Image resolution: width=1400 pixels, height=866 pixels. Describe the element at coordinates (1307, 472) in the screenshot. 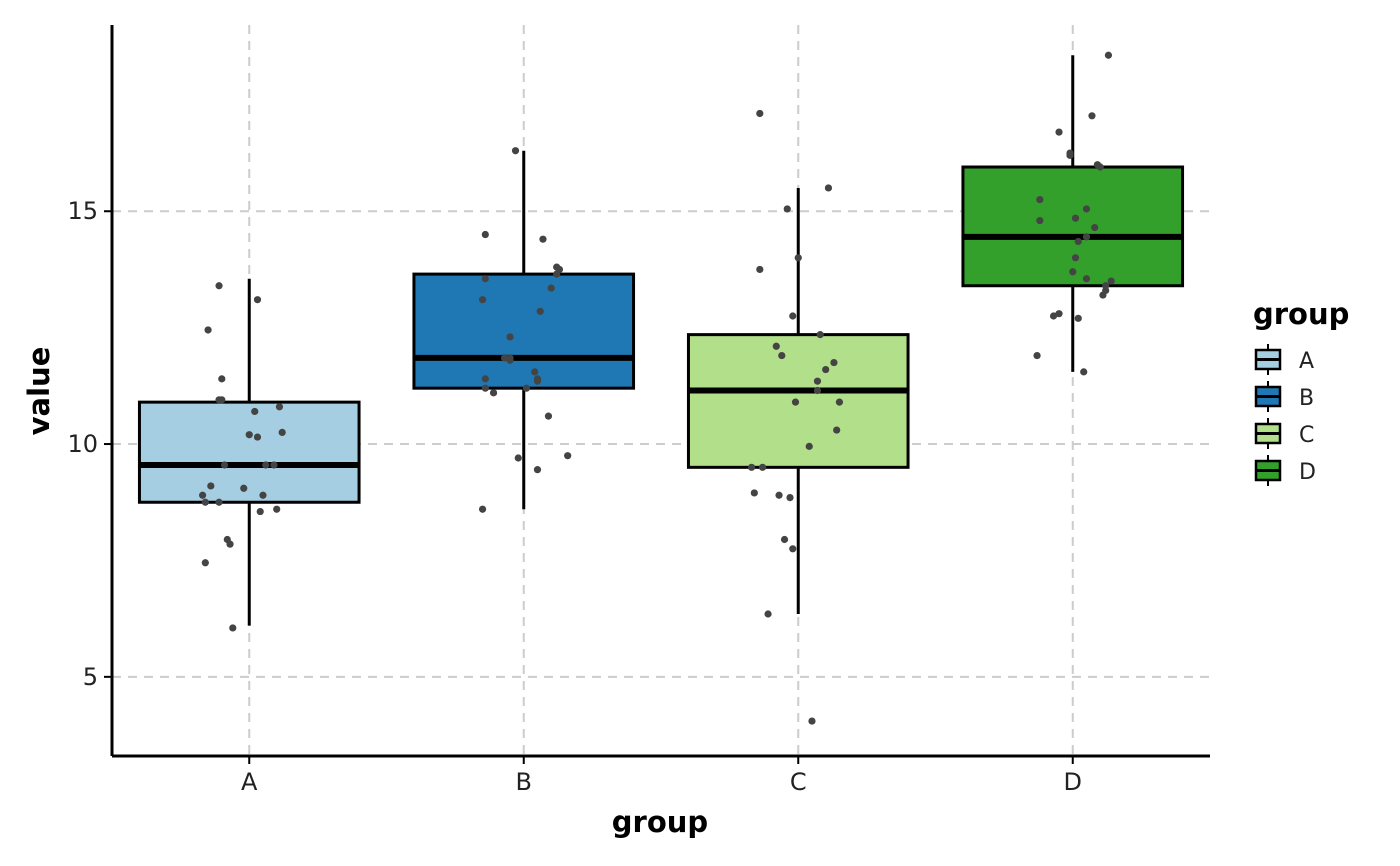

I see `legend-label-D: D` at that location.